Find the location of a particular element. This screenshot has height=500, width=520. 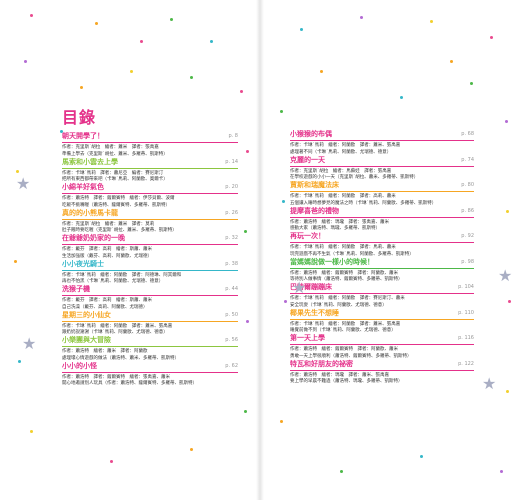

entry-credits: 作者：戴芬 譯者：高莉 繪者：斯蕭、蕭米 is located at coordinates (107, 300).